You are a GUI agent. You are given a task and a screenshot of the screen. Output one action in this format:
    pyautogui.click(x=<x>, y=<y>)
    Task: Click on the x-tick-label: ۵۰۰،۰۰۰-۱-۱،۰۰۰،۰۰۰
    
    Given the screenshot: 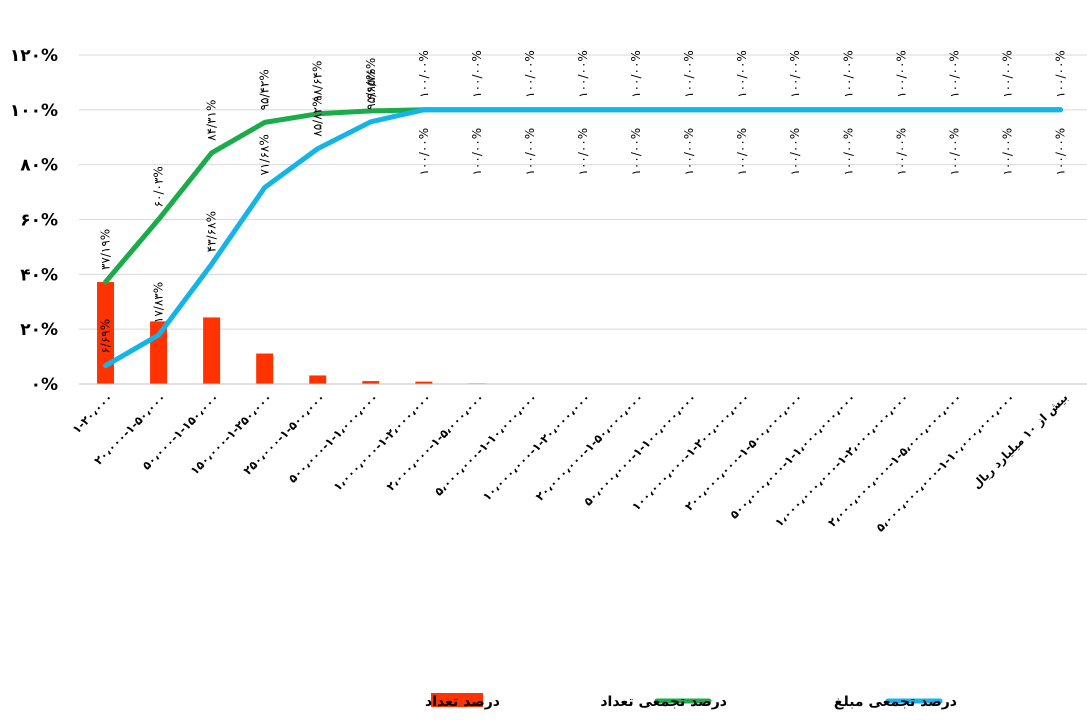 What is the action you would take?
    pyautogui.click(x=333, y=437)
    